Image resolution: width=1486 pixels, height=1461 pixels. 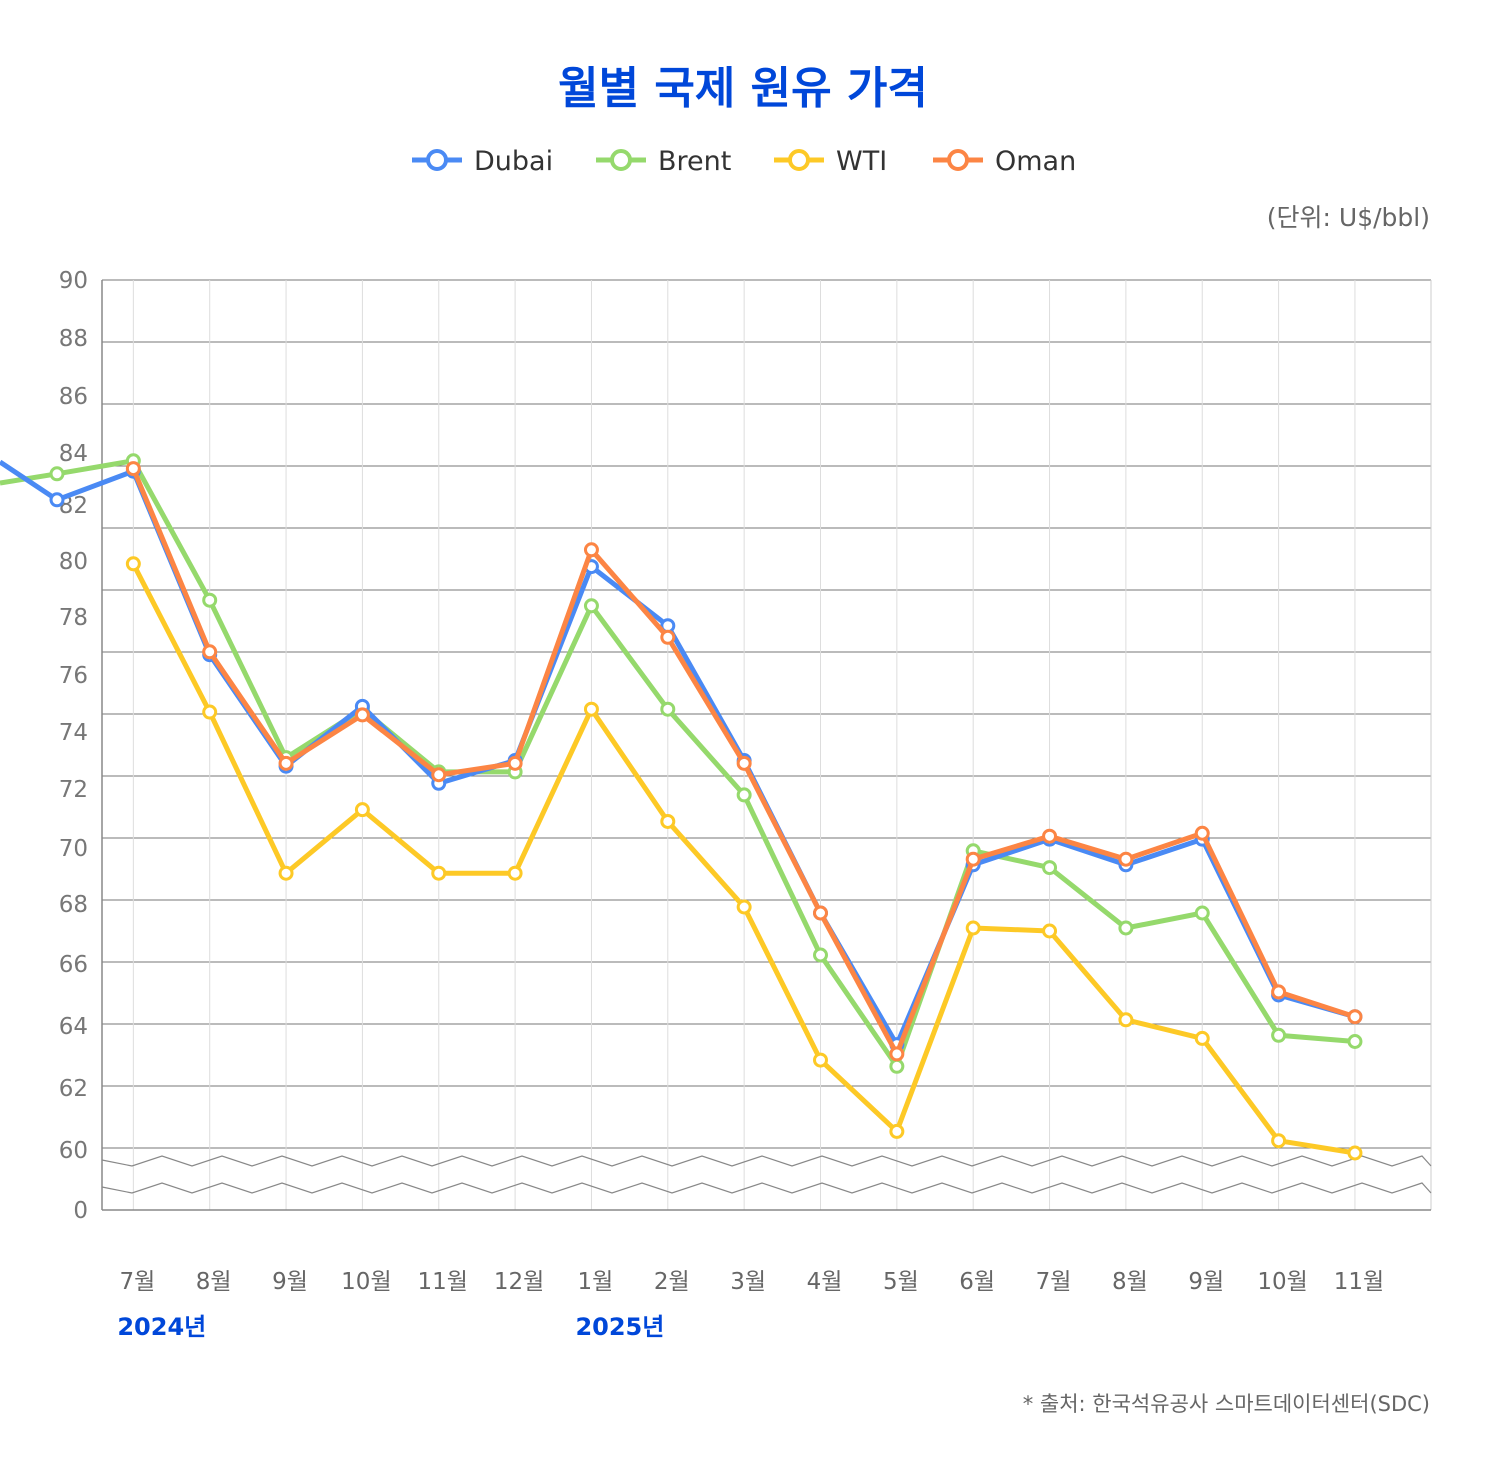 What do you see at coordinates (73, 733) in the screenshot?
I see `y-tick-label: 74` at bounding box center [73, 733].